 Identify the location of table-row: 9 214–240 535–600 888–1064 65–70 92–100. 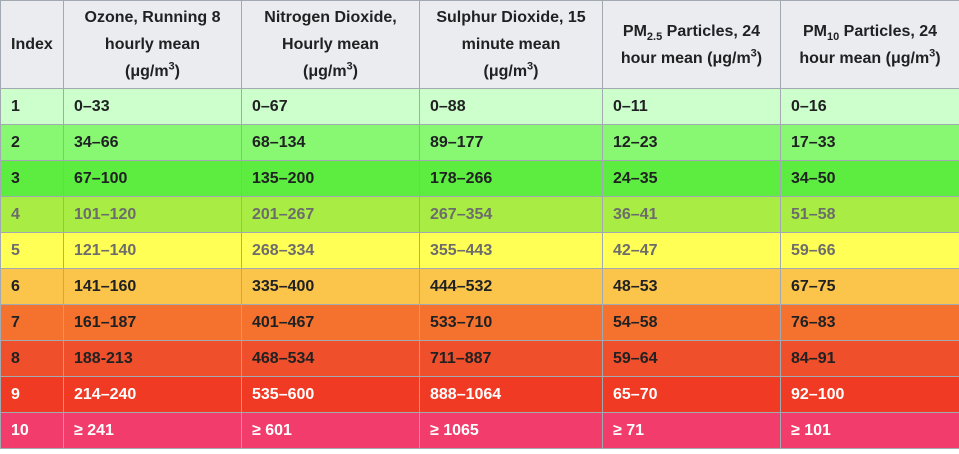
(479, 394).